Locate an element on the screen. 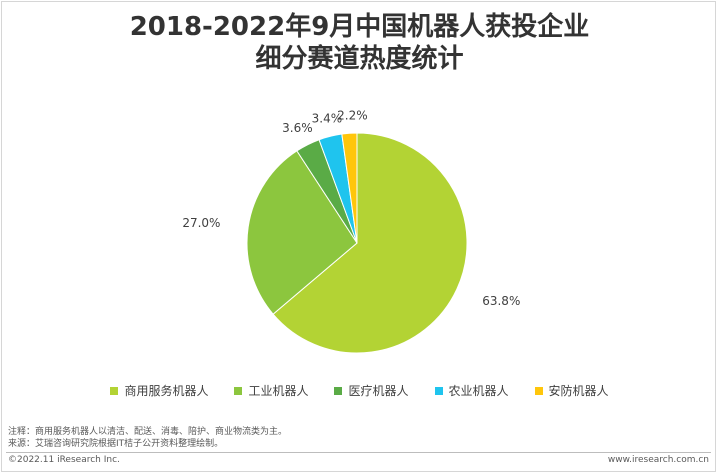 The image size is (719, 475). legend-item: 医疗机器人 is located at coordinates (371, 390).